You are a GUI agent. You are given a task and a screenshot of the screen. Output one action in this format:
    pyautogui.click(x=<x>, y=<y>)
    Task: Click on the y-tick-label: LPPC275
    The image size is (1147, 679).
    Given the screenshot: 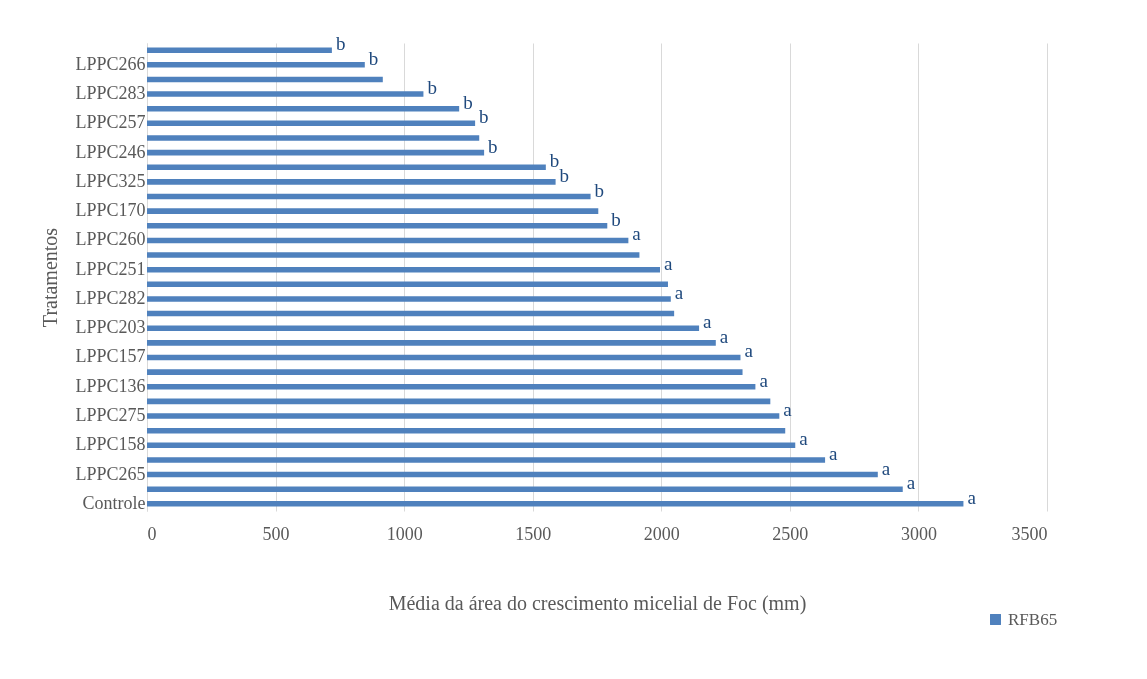 What is the action you would take?
    pyautogui.click(x=110, y=415)
    